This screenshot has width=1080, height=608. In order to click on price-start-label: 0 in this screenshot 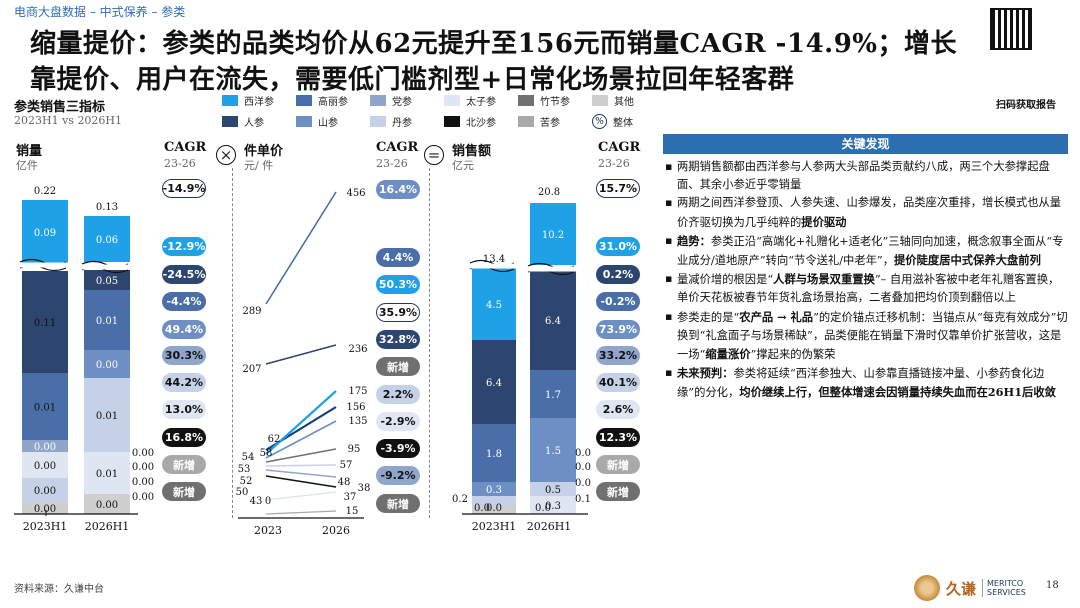, I will do `click(268, 501)`.